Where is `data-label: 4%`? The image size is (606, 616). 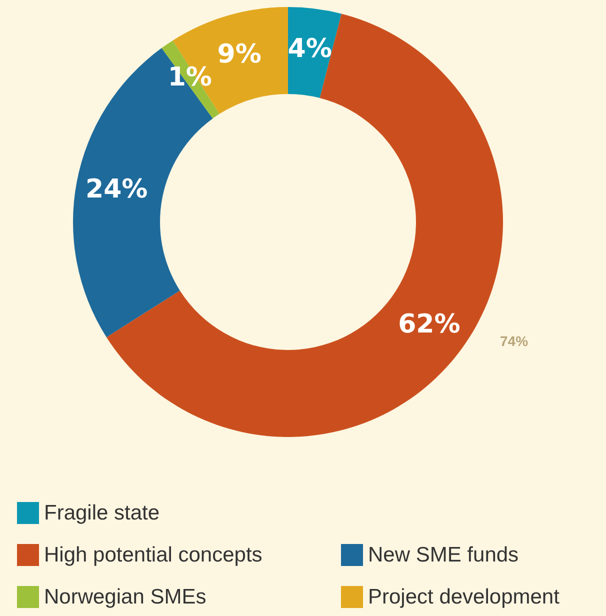 data-label: 4% is located at coordinates (310, 49).